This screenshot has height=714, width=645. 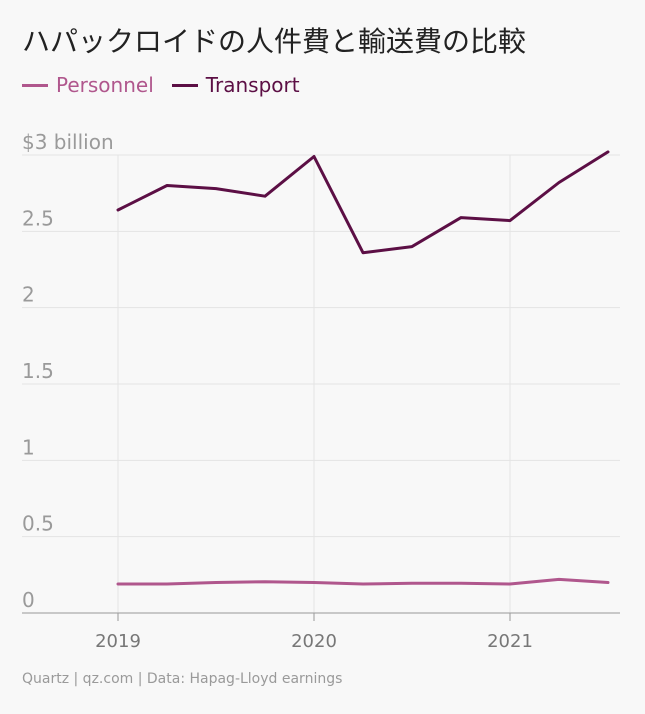 What do you see at coordinates (363, 202) in the screenshot?
I see `series-line-transport` at bounding box center [363, 202].